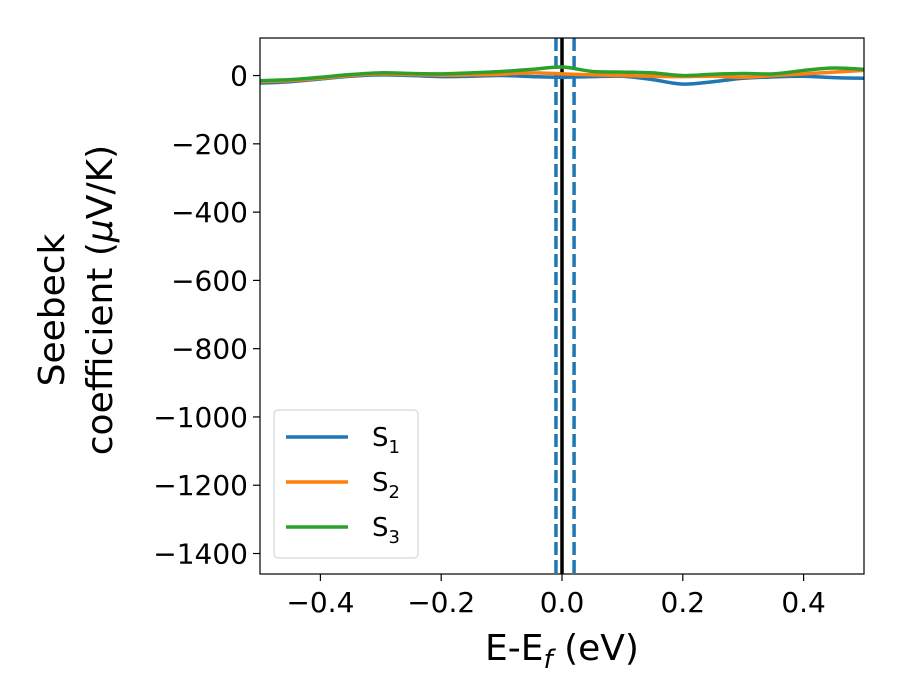 This screenshot has width=900, height=700. What do you see at coordinates (386, 530) in the screenshot?
I see `legend-entry-label: S3` at bounding box center [386, 530].